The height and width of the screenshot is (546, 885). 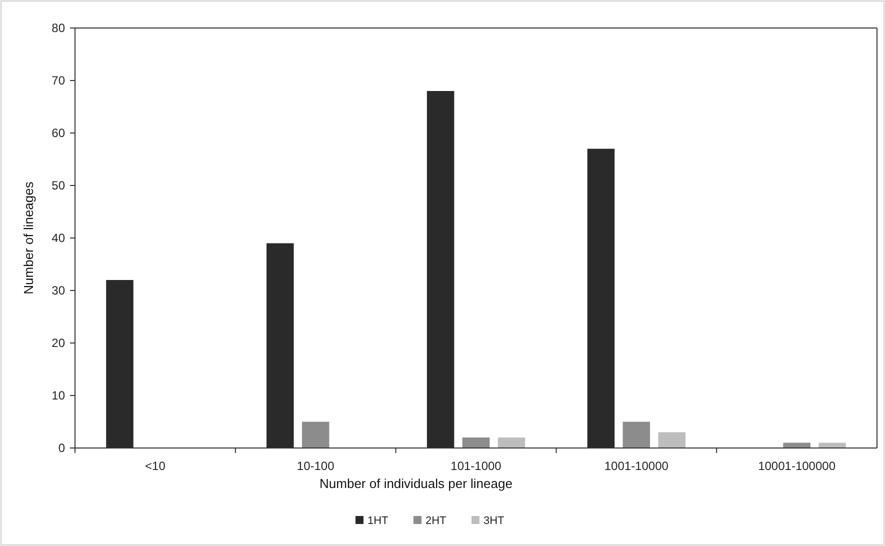 I want to click on y-tick-label: 20, so click(x=59, y=343).